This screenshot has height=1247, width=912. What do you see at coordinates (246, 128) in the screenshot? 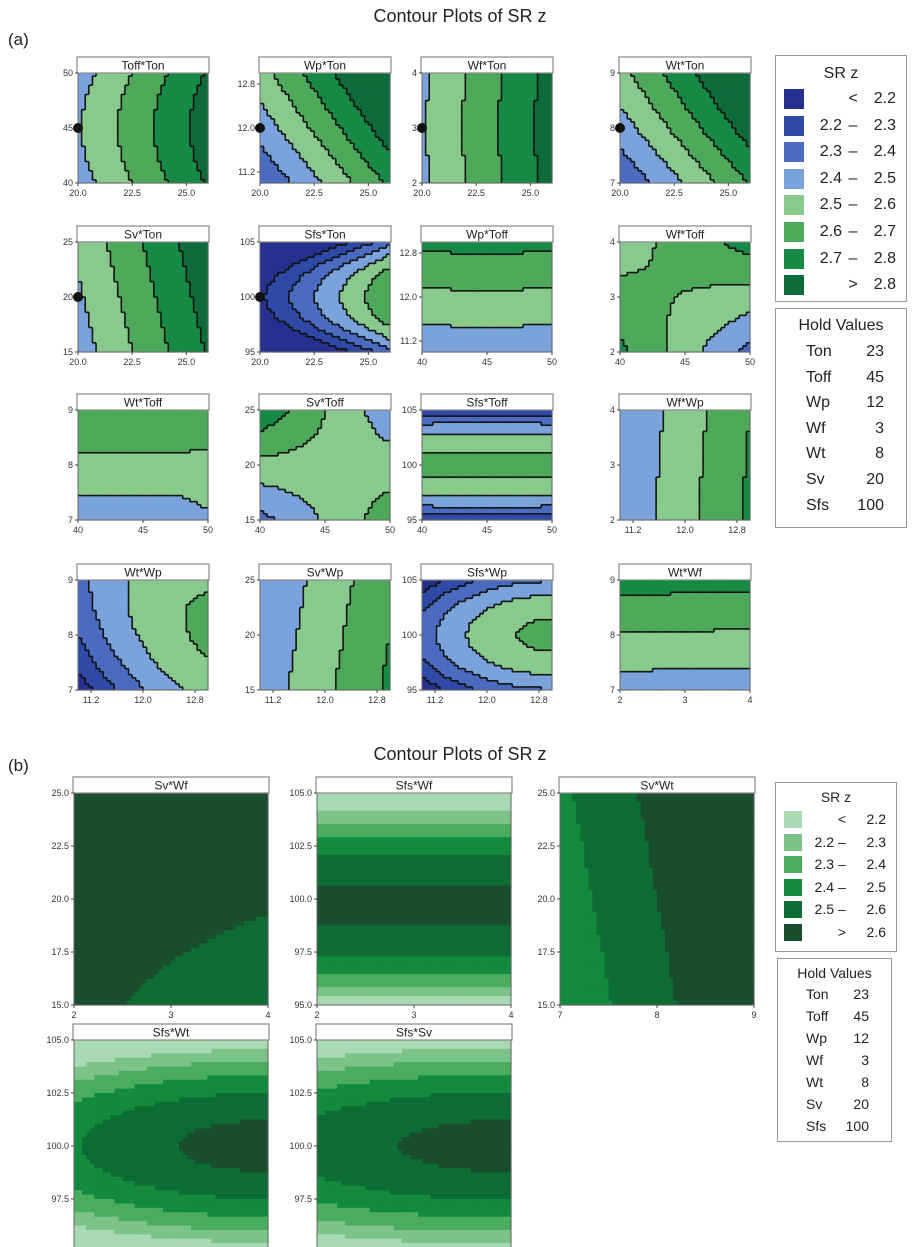
I see `y-tick-label: 12.0` at bounding box center [246, 128].